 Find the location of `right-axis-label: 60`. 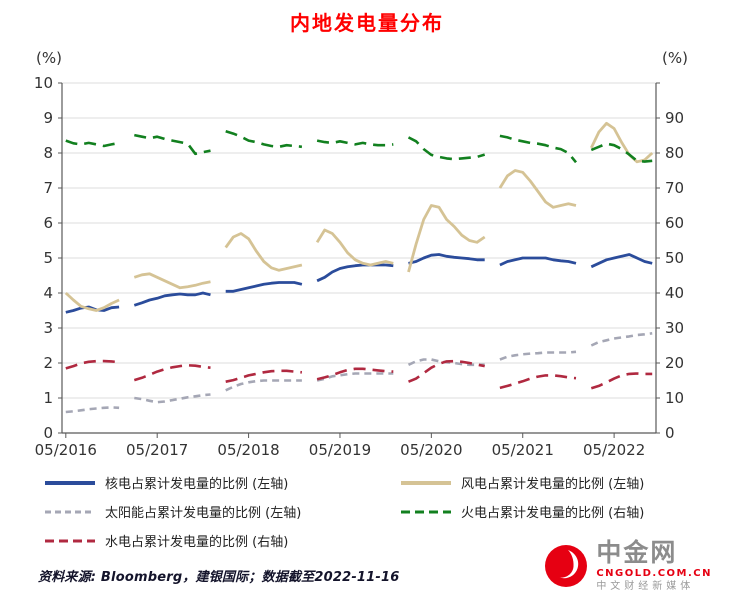

right-axis-label: 60 is located at coordinates (674, 223).